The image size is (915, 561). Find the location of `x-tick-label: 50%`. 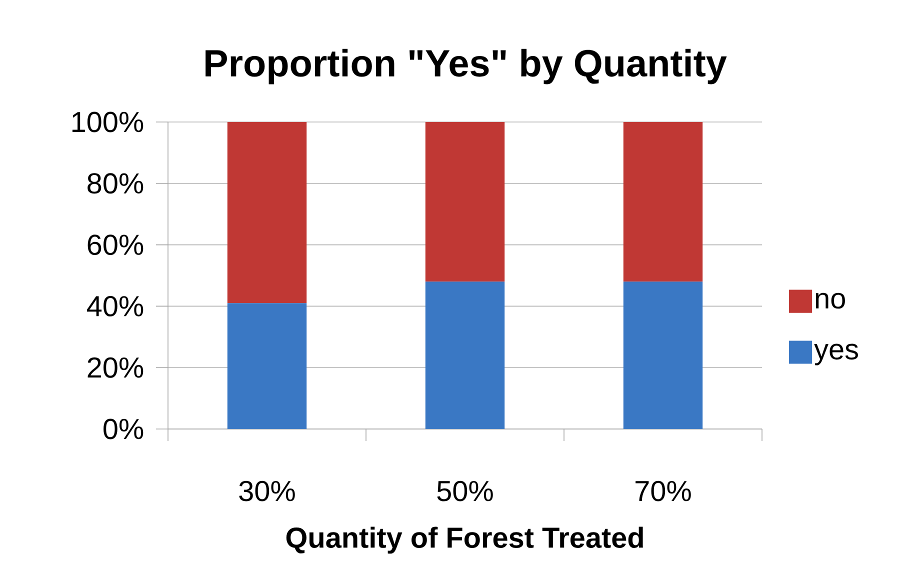

x-tick-label: 50% is located at coordinates (465, 491).